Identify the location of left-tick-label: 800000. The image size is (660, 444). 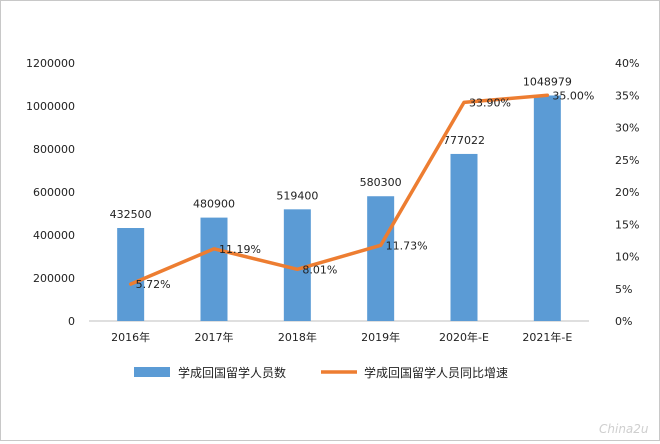
(54, 149).